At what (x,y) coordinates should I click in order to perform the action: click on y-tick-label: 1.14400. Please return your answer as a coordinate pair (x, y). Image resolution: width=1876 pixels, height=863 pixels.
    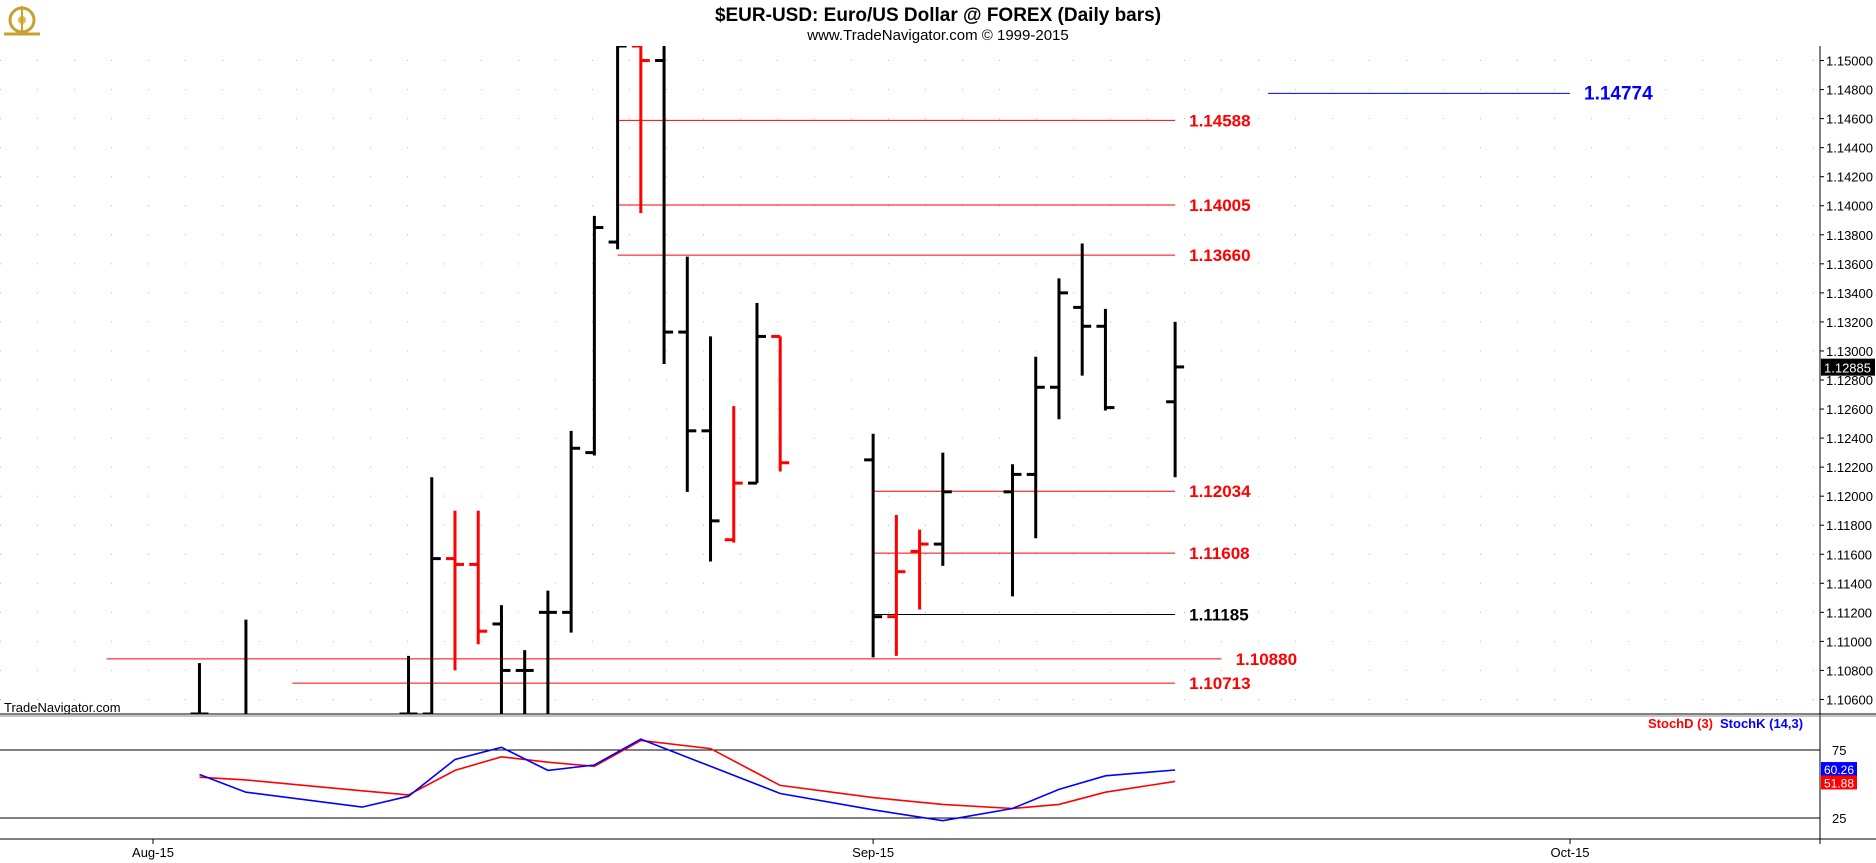
    Looking at the image, I should click on (1849, 148).